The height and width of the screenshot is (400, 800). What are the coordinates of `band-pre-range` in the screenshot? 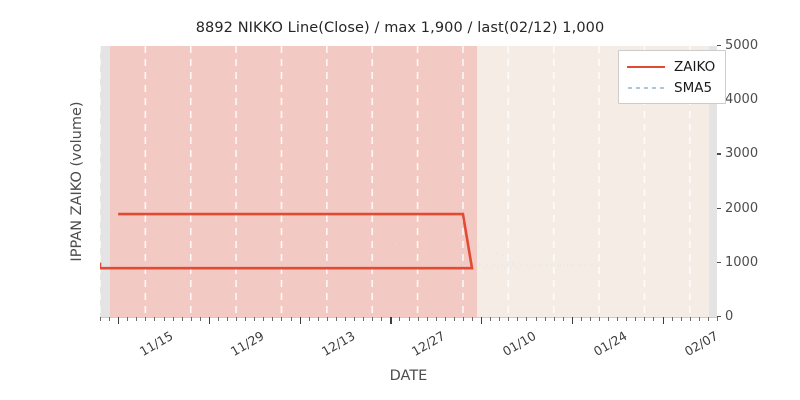 It's located at (105, 181).